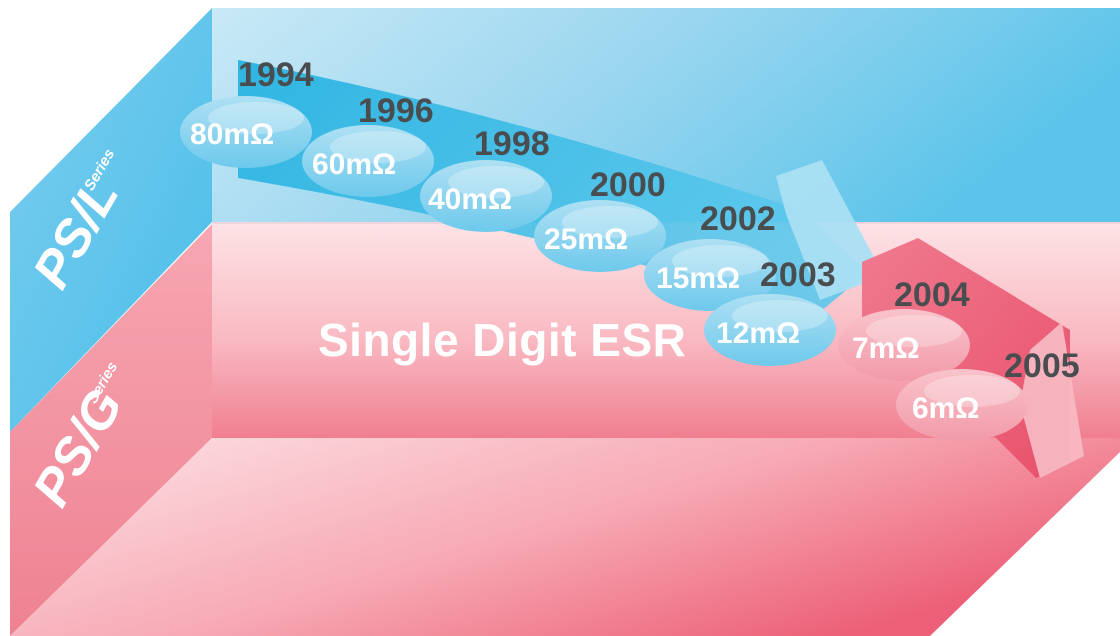 The image size is (1120, 636). Describe the element at coordinates (470, 199) in the screenshot. I see `milestone-esr-value: 40mΩ` at that location.